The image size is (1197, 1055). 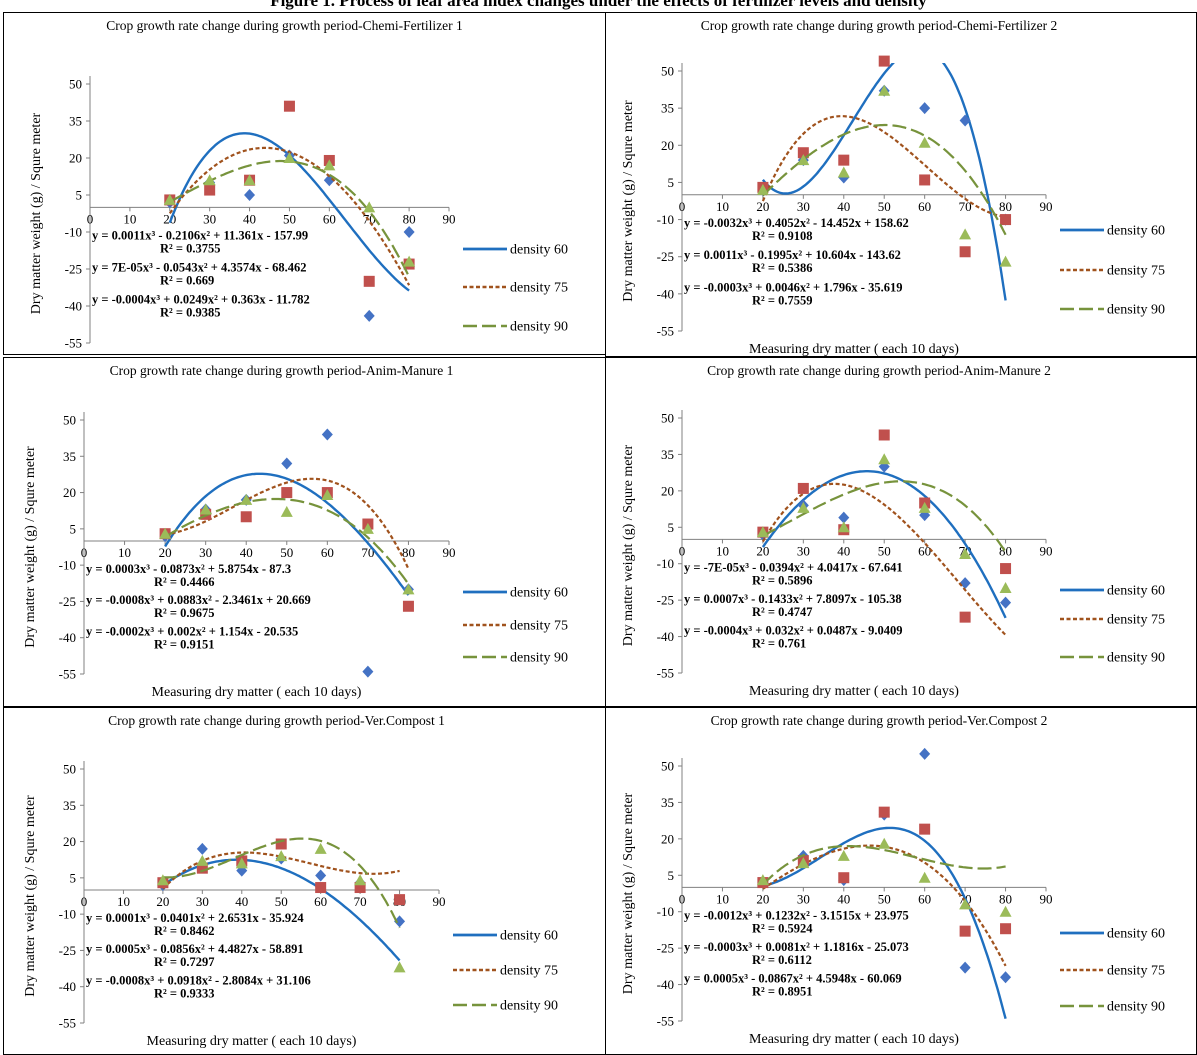 What do you see at coordinates (184, 993) in the screenshot?
I see `r-squared-label: R² = 0.9333` at bounding box center [184, 993].